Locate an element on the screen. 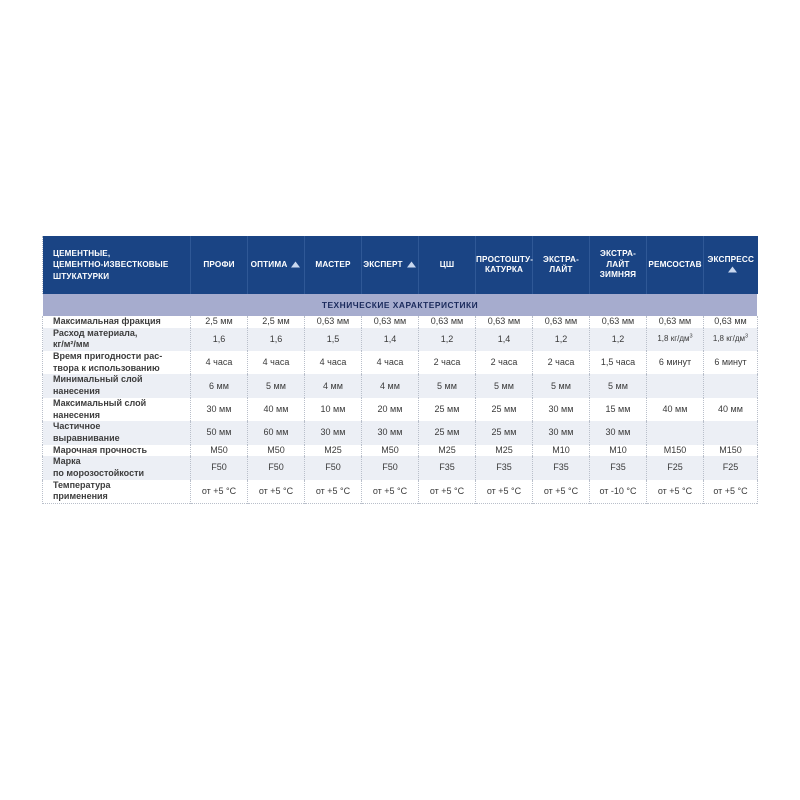  cell-value: 20 мм is located at coordinates (390, 409).